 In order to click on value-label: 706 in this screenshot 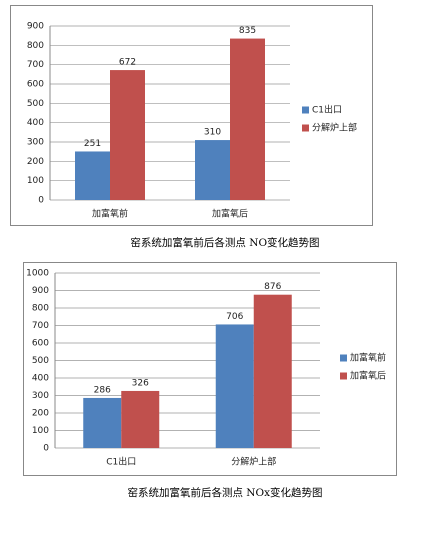, I will do `click(234, 317)`.